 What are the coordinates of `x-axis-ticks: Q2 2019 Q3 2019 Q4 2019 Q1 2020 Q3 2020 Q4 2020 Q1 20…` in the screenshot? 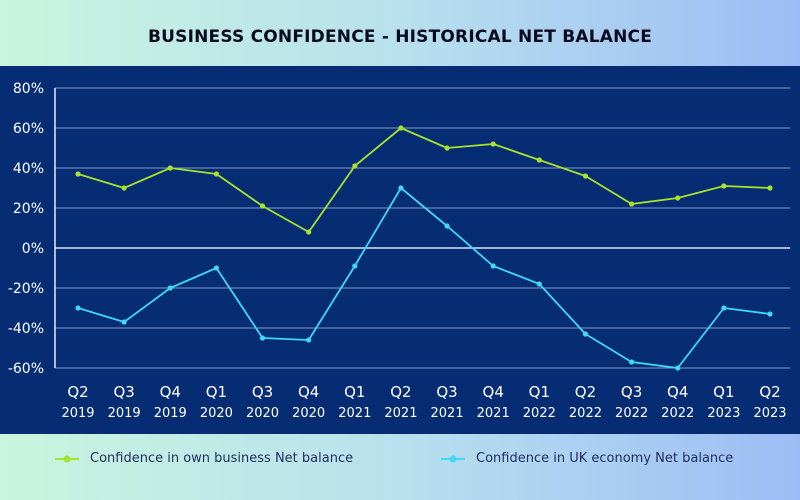 It's located at (423, 402).